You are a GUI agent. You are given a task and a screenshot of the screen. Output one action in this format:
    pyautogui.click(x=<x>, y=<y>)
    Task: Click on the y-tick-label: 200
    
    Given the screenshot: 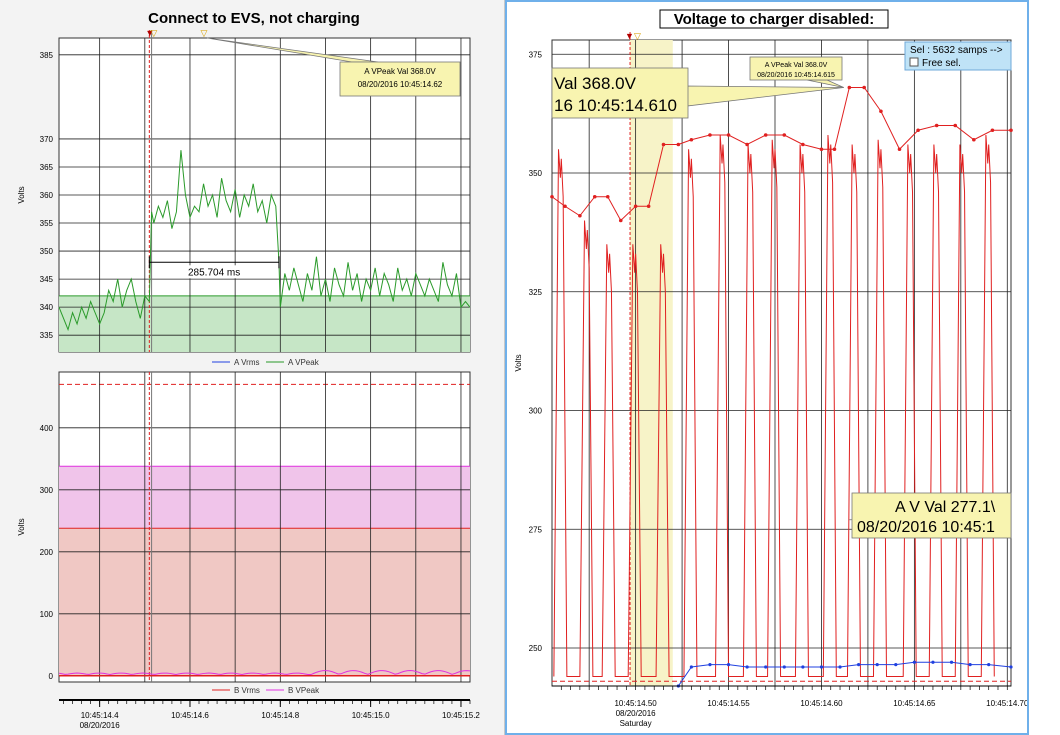 What is the action you would take?
    pyautogui.click(x=47, y=552)
    